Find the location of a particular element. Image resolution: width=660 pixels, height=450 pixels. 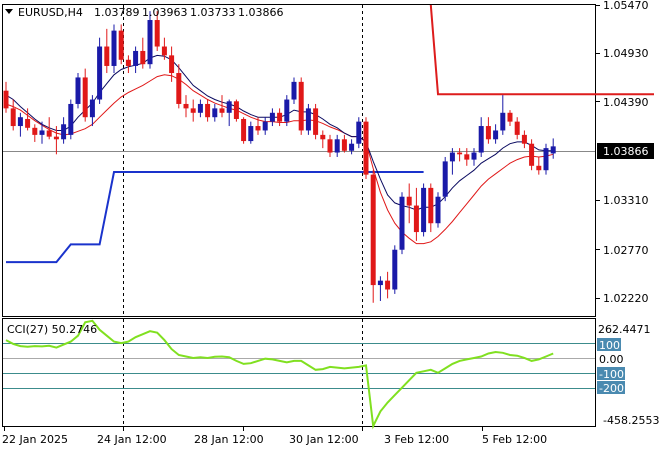

low-value: 1.03733 is located at coordinates (213, 12).